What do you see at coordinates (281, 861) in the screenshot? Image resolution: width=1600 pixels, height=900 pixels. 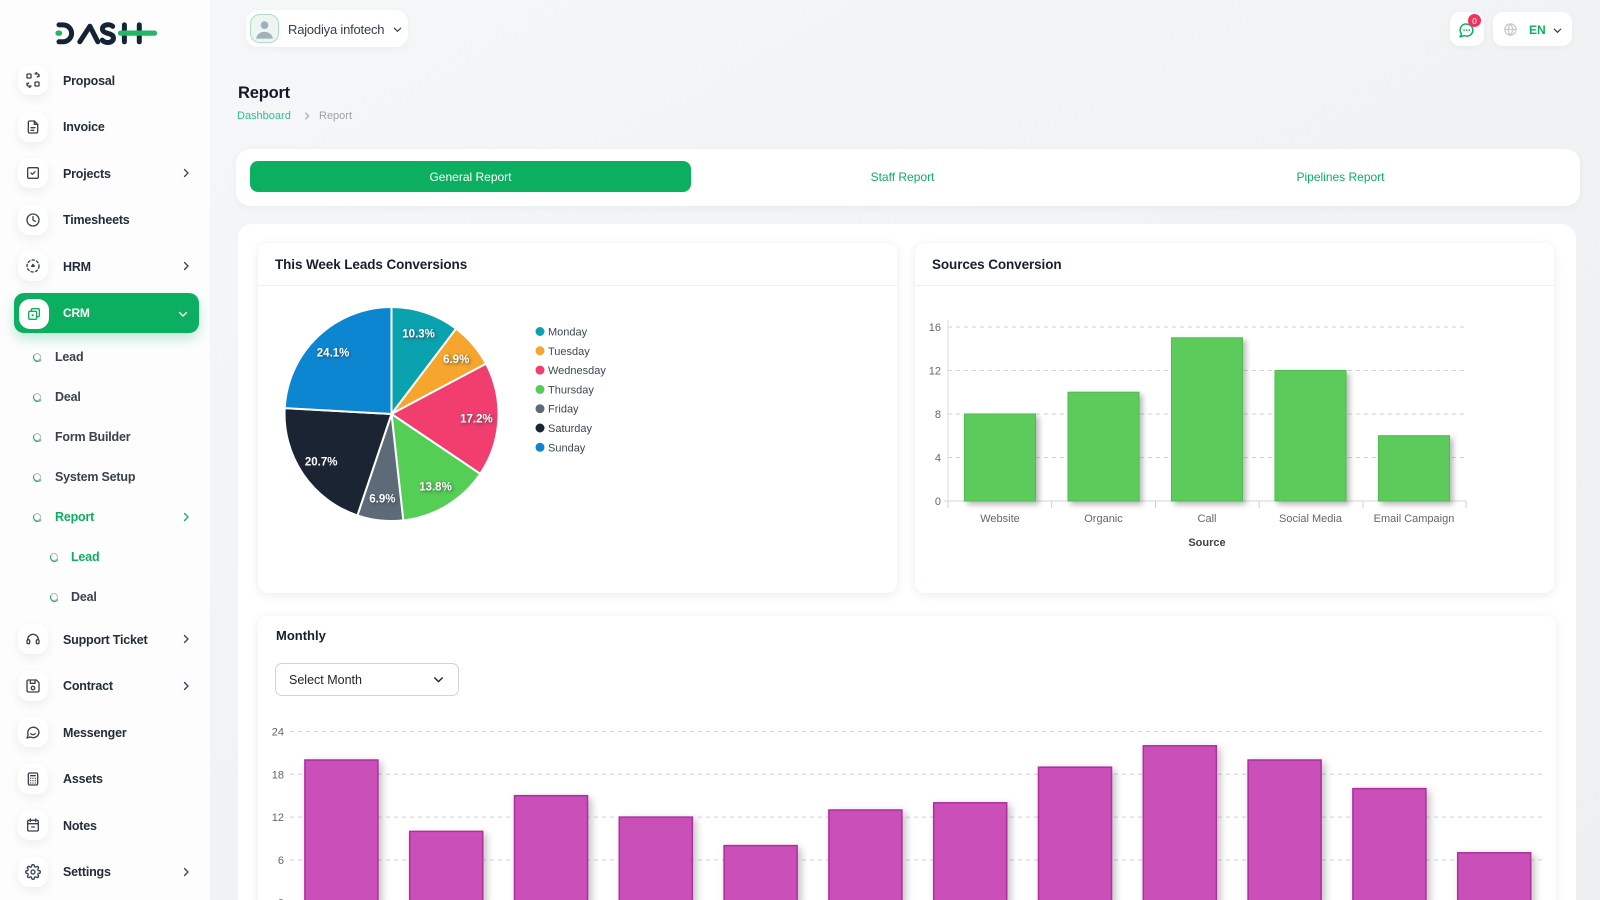 I see `svg-text: 6` at bounding box center [281, 861].